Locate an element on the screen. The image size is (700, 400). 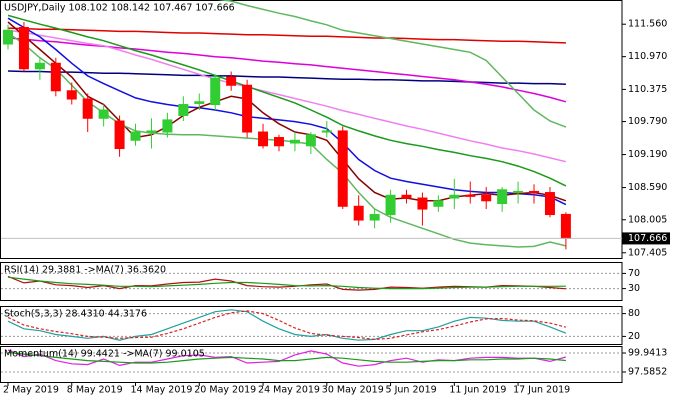
panel-title: Stoch(5,3,3) 28.4310 44.3176 is located at coordinates (75, 314).